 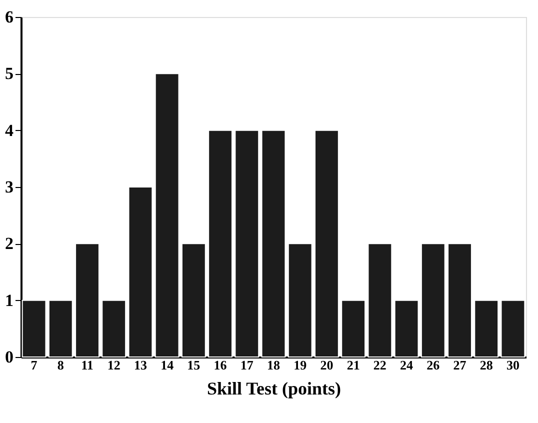 I want to click on x-tick-label: 13, so click(x=141, y=365).